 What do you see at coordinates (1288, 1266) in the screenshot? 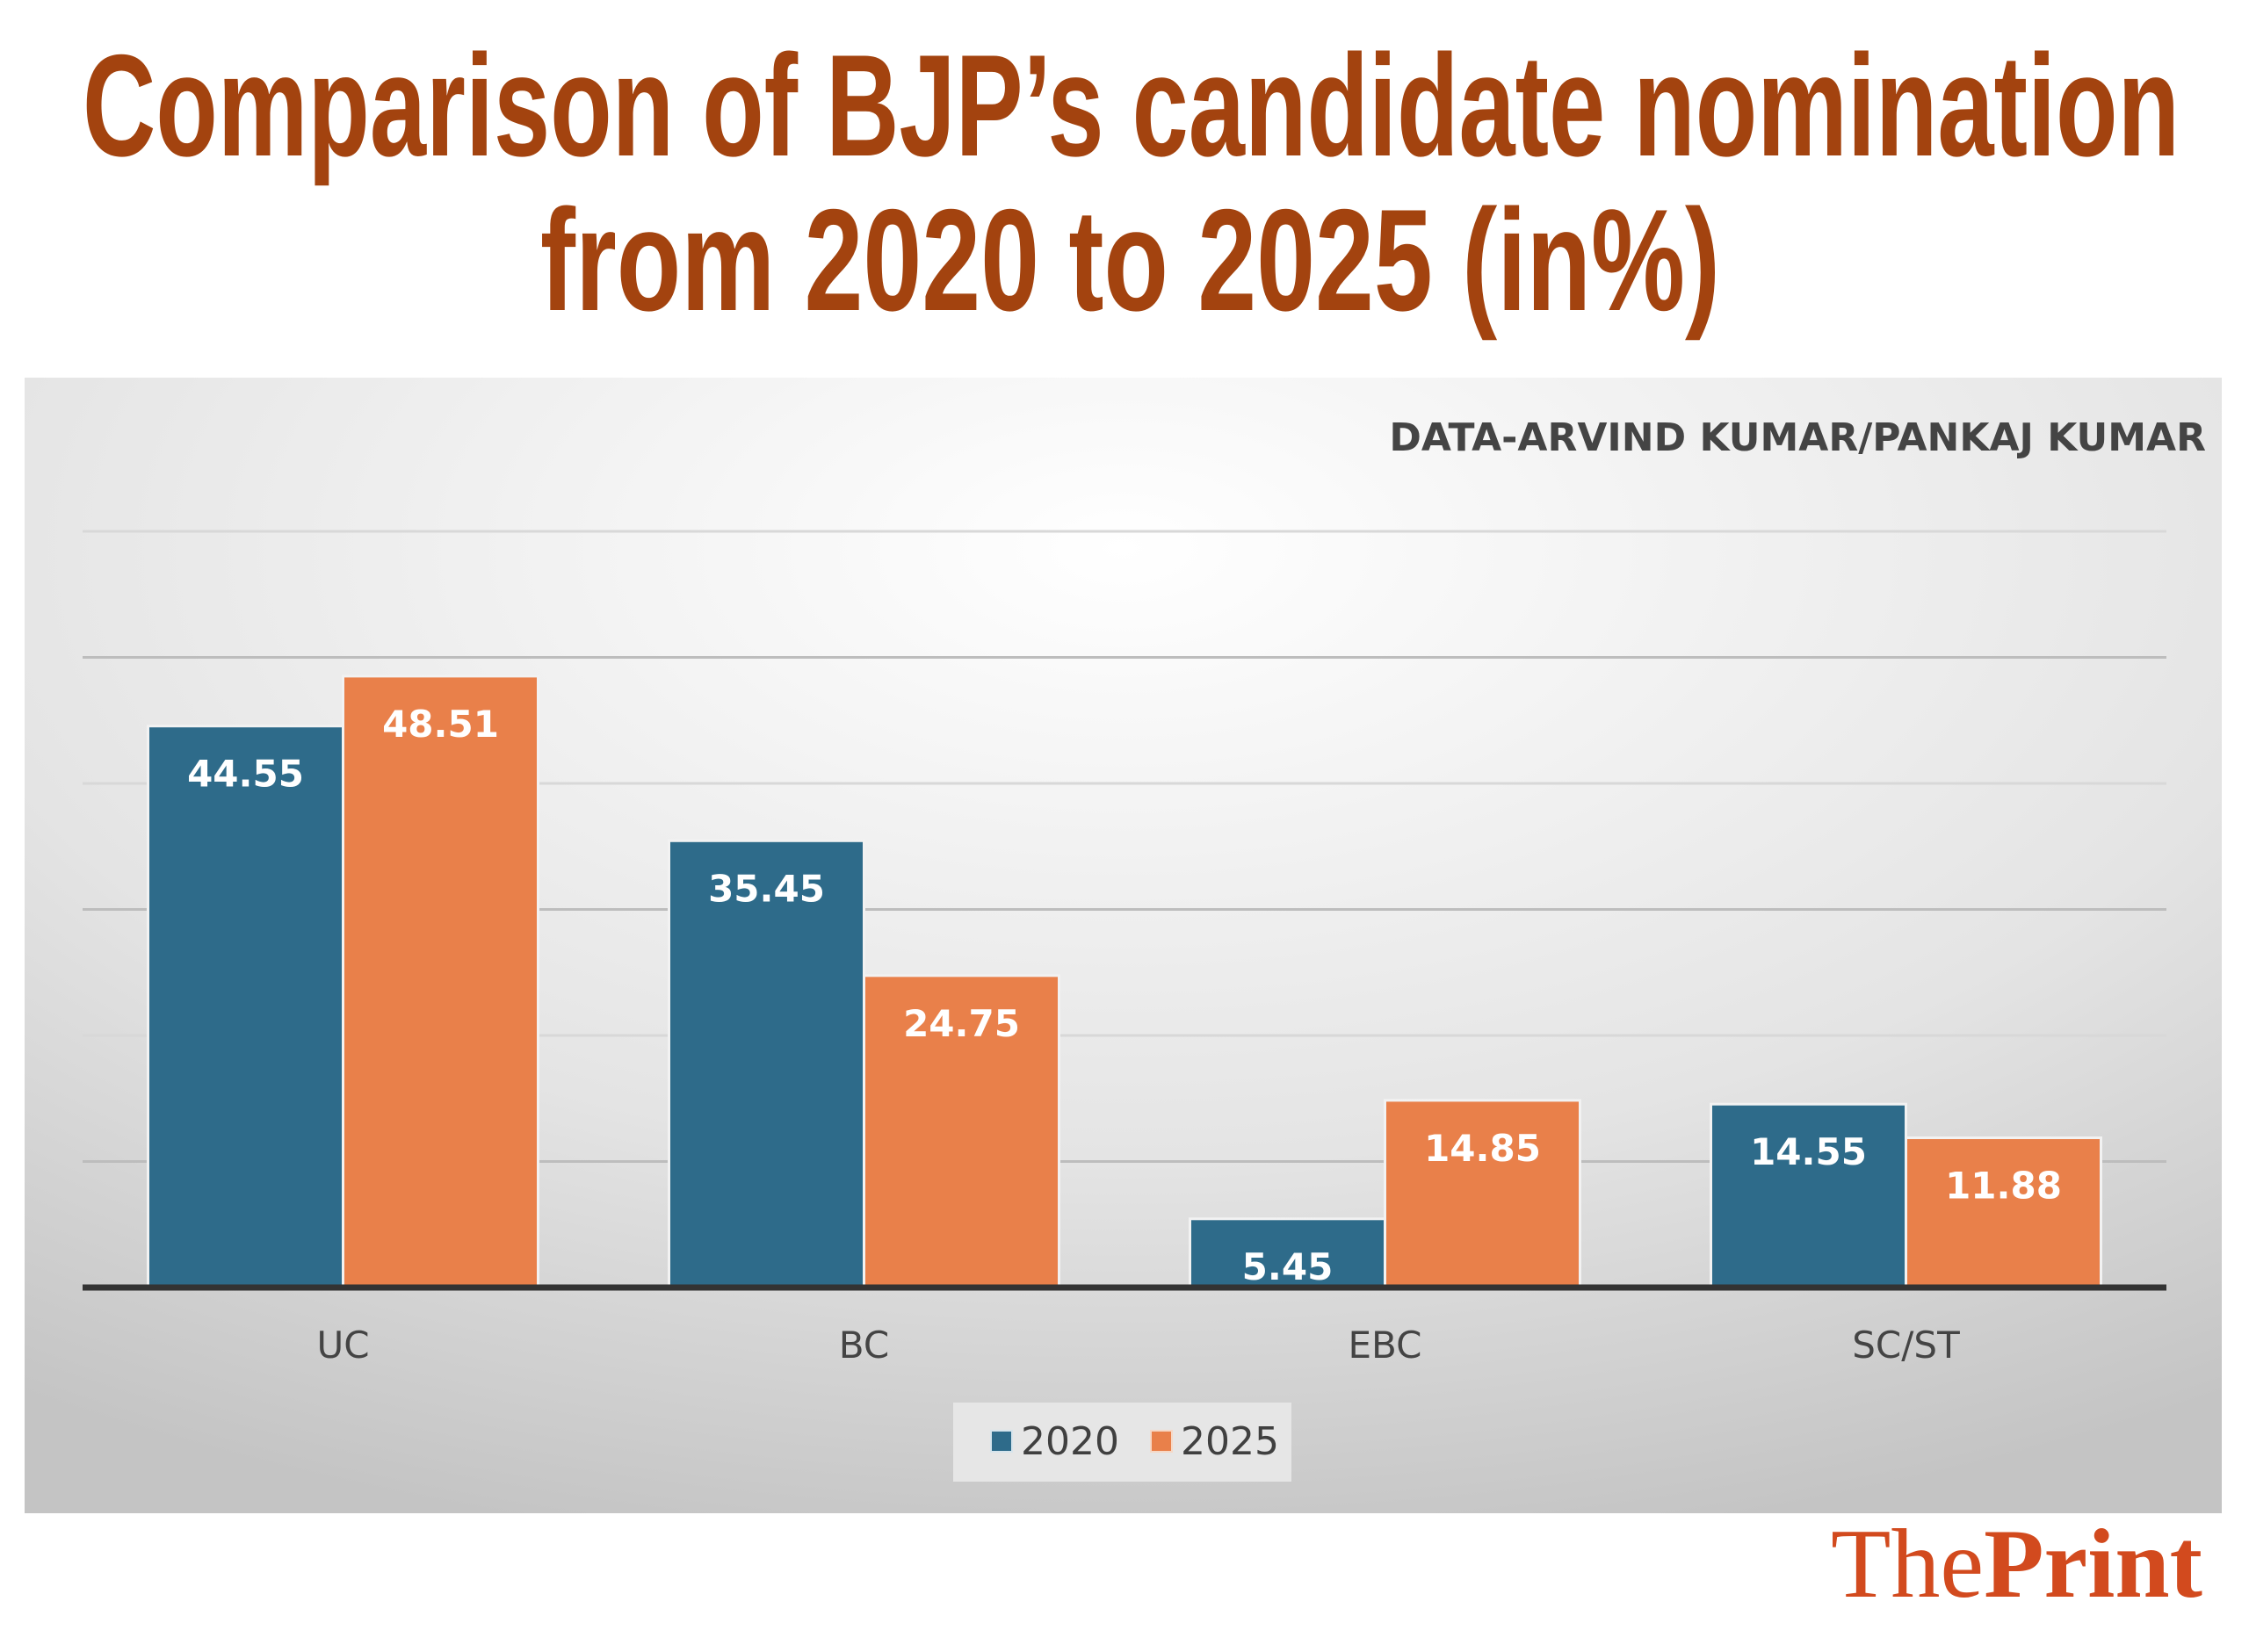
I see `data-label-2020-EBC: 5.45` at bounding box center [1288, 1266].